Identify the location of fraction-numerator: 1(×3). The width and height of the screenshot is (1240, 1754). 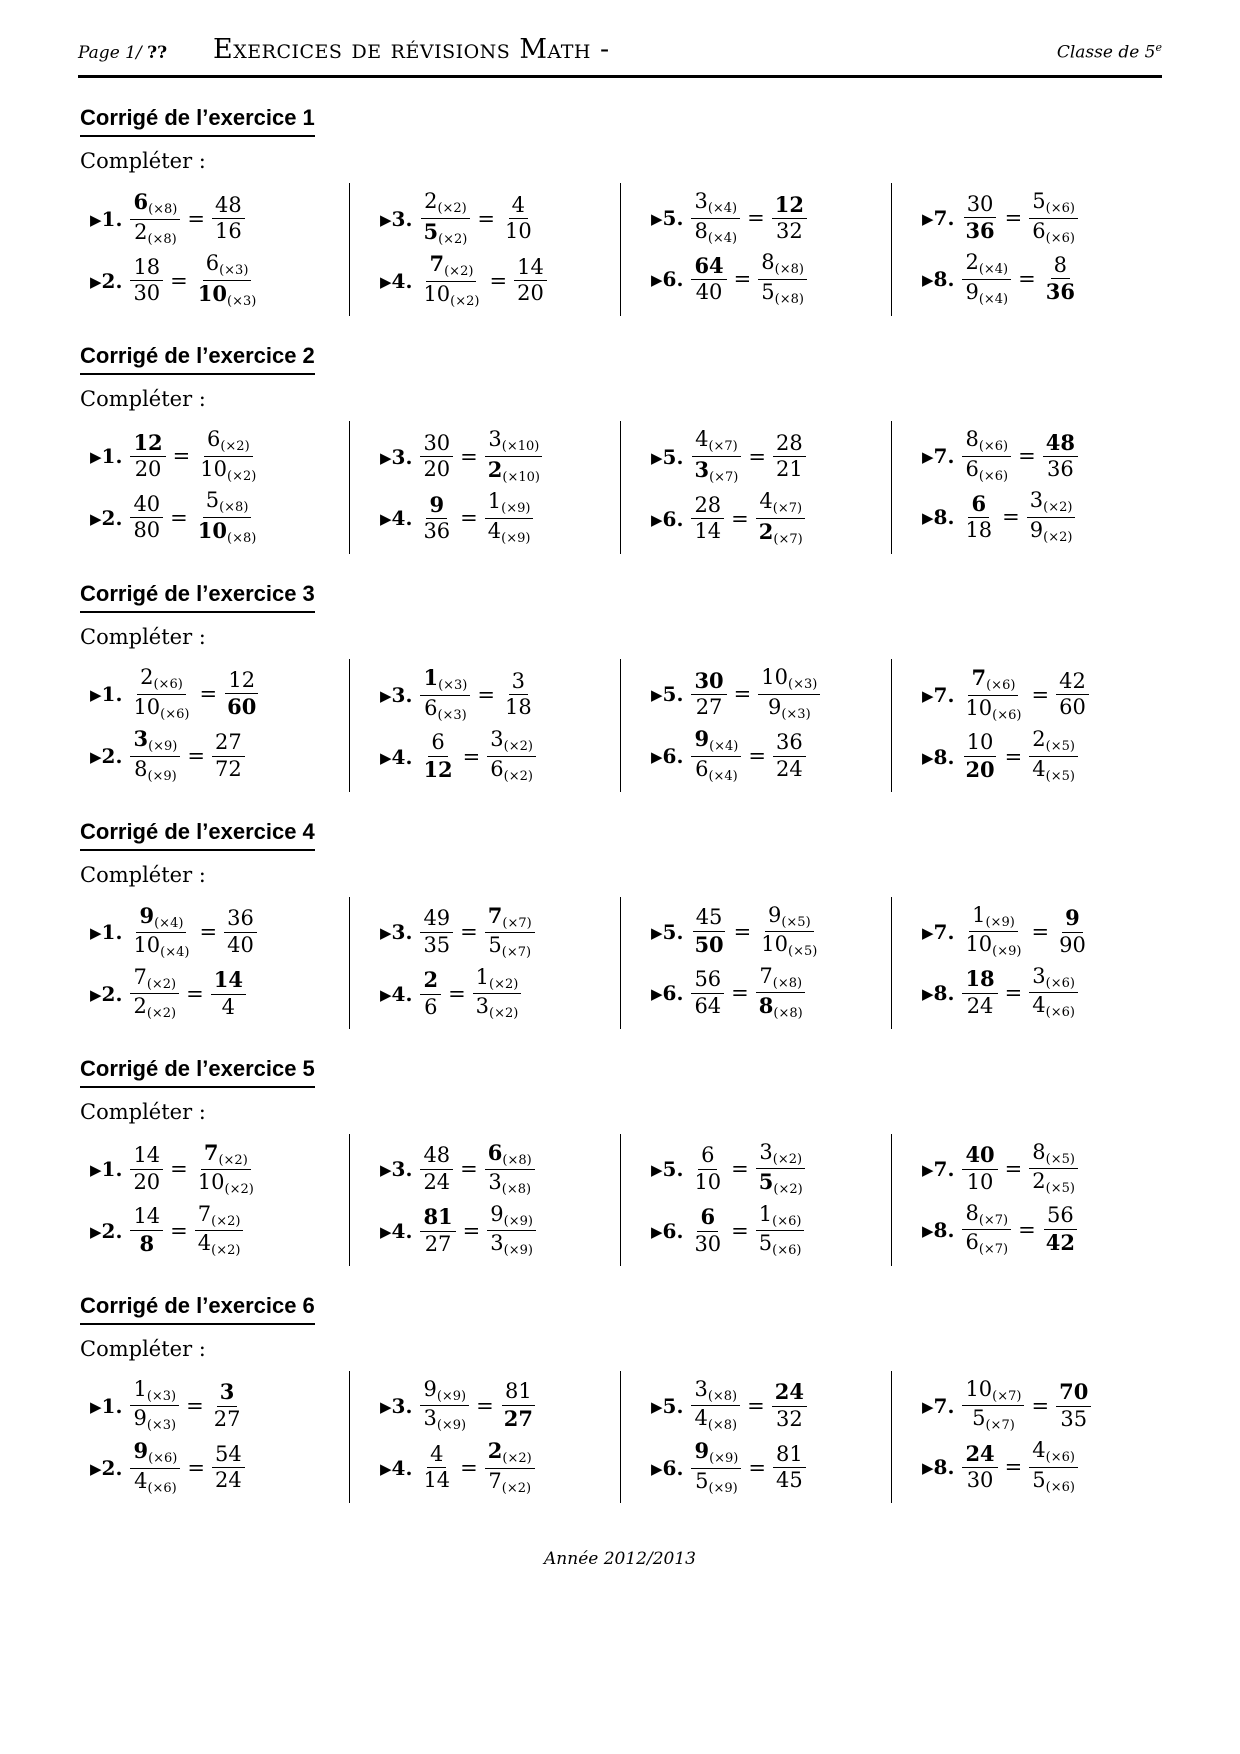
(445, 681).